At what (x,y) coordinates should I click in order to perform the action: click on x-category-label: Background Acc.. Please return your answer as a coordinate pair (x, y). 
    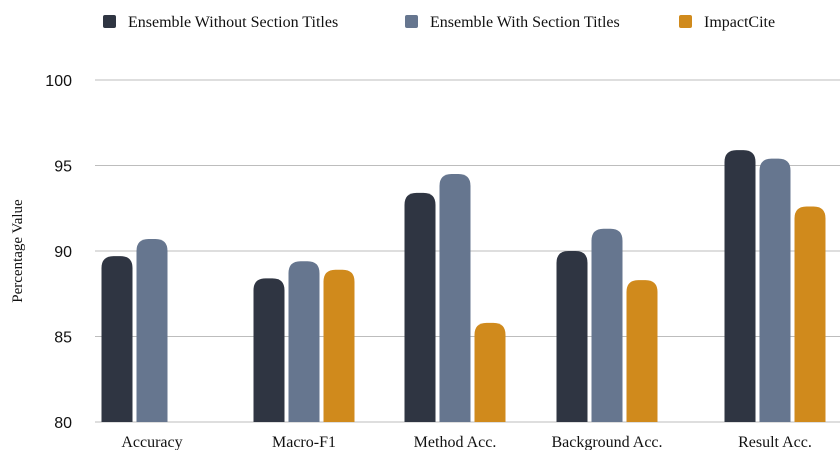
    Looking at the image, I should click on (606, 442).